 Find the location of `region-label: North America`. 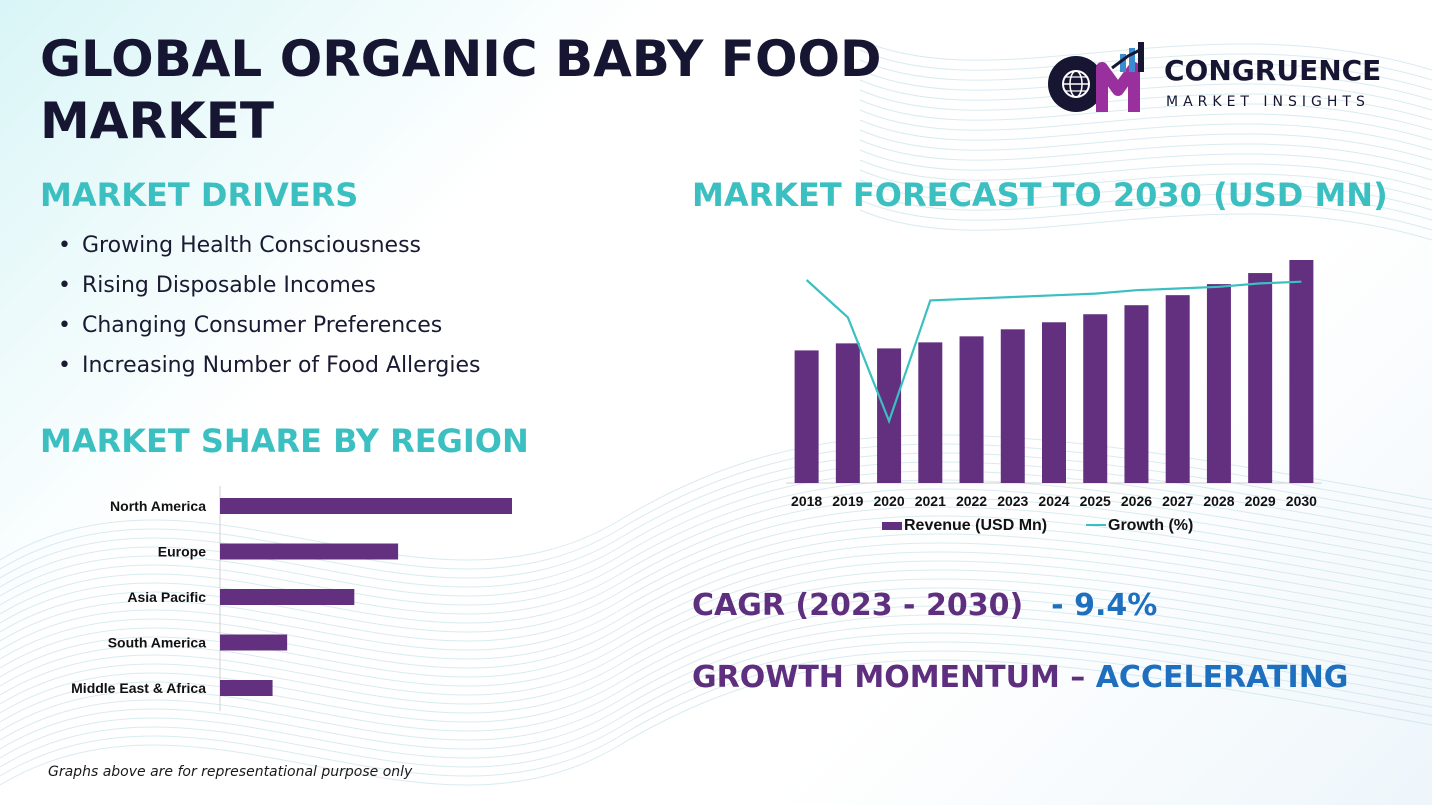

region-label: North America is located at coordinates (158, 506).